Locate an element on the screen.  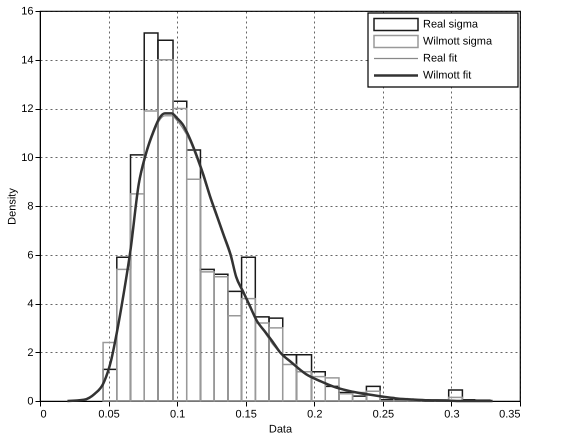
y-tick-label: 4 is located at coordinates (30, 304).